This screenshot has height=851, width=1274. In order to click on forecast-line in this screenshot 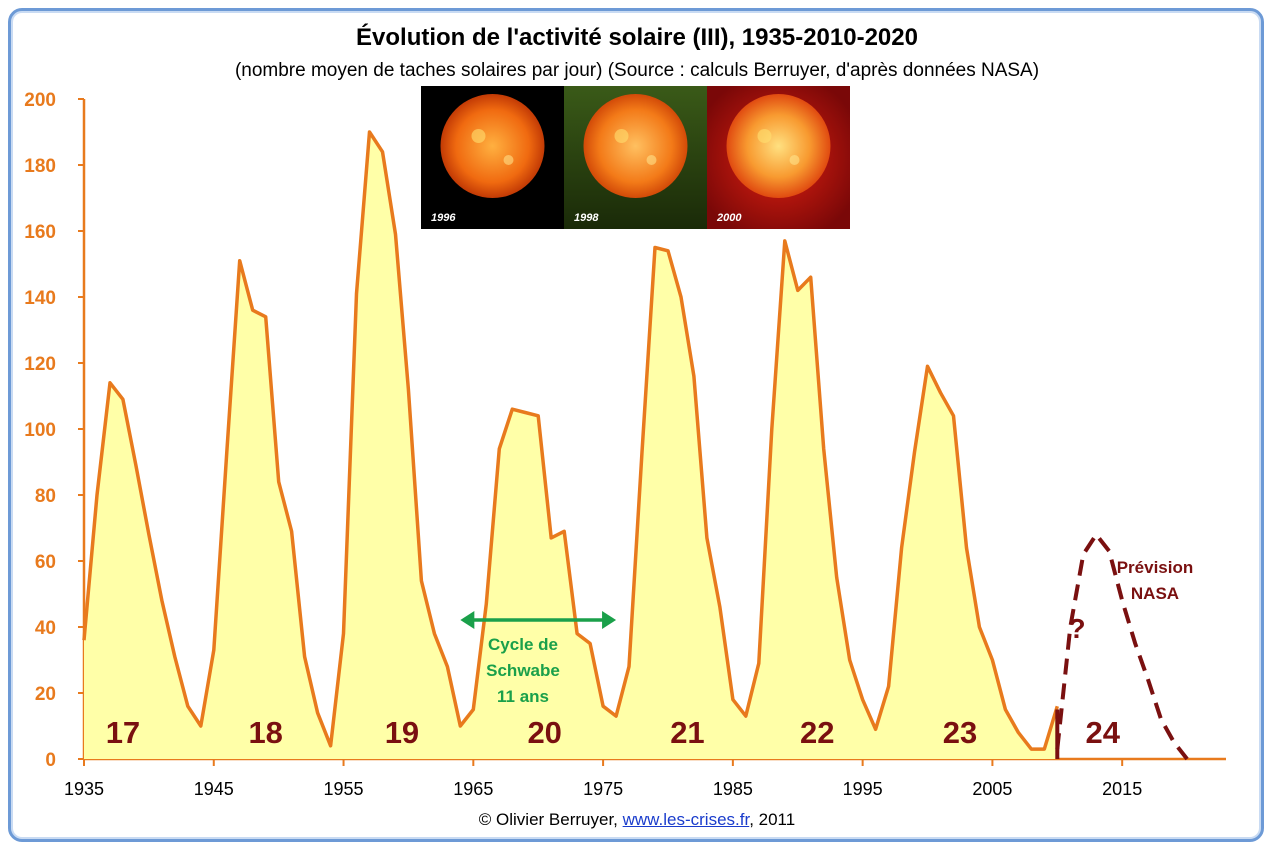, I will do `click(1122, 646)`.